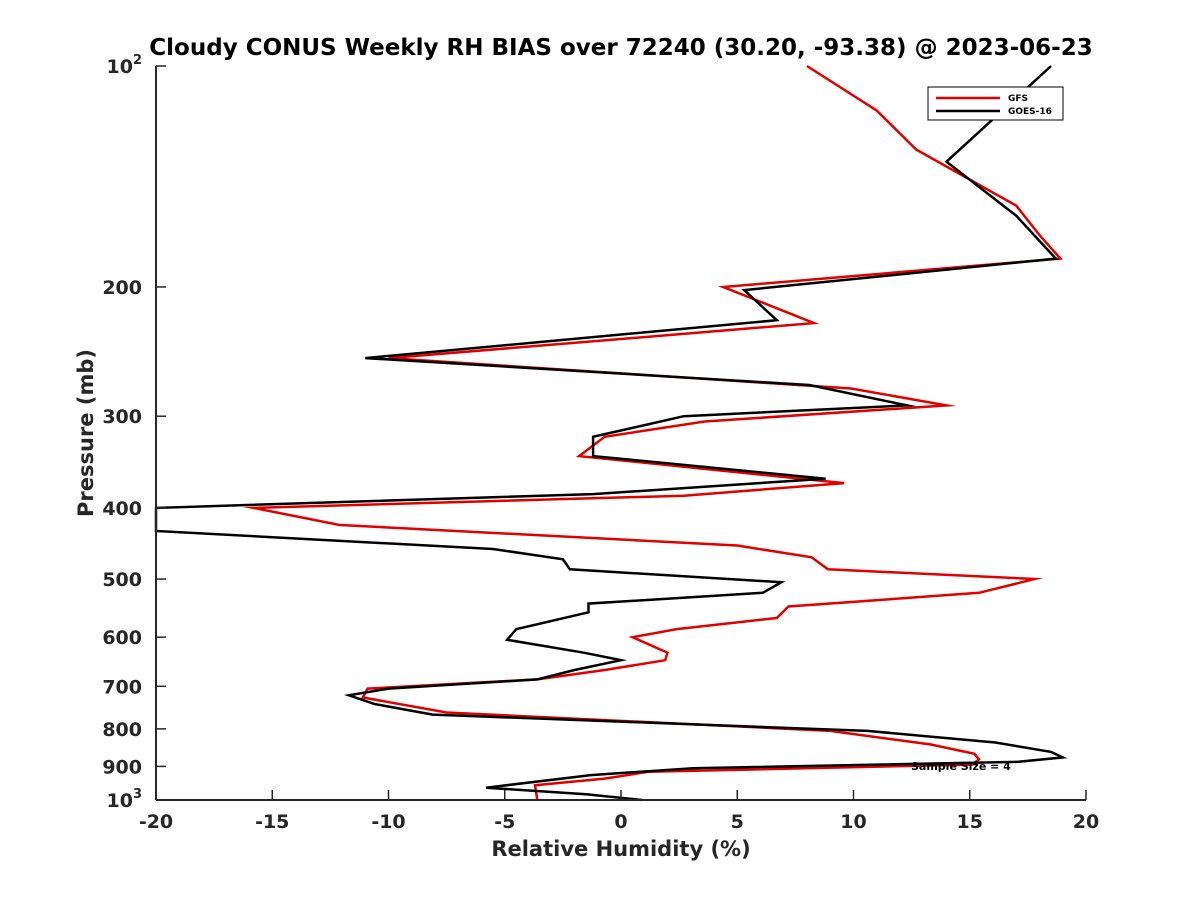  I want to click on x-tick-label: 0, so click(620, 822).